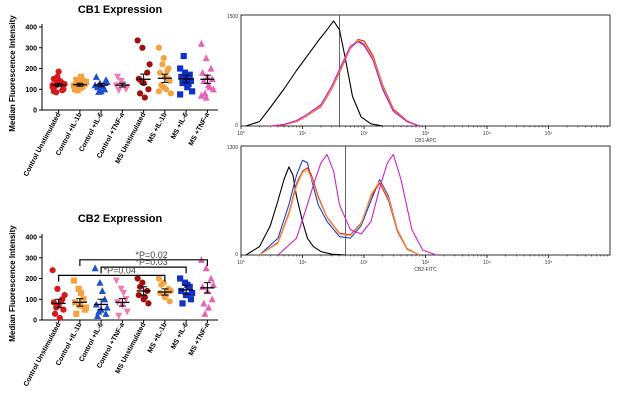  I want to click on chart-title: CB1 Expression, so click(120, 10).